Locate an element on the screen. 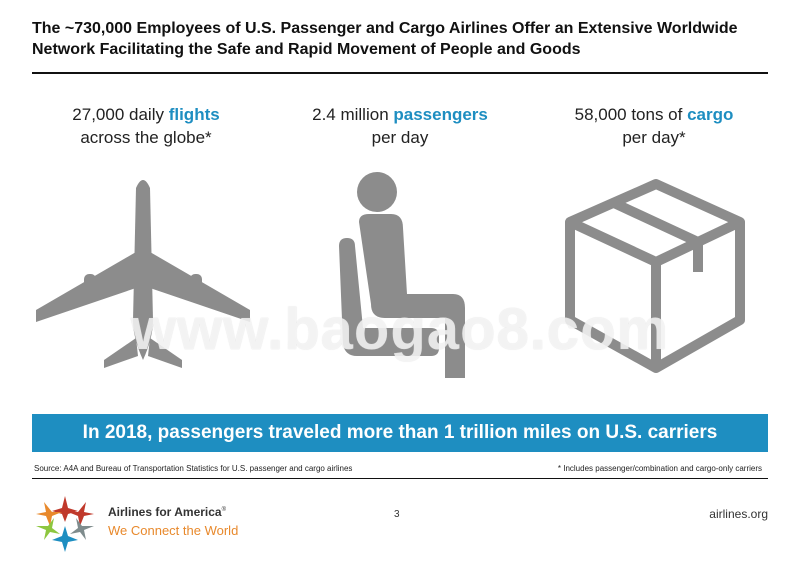 Image resolution: width=800 pixels, height=571 pixels. airlines-for-america-logo-icon is located at coordinates (65, 524).